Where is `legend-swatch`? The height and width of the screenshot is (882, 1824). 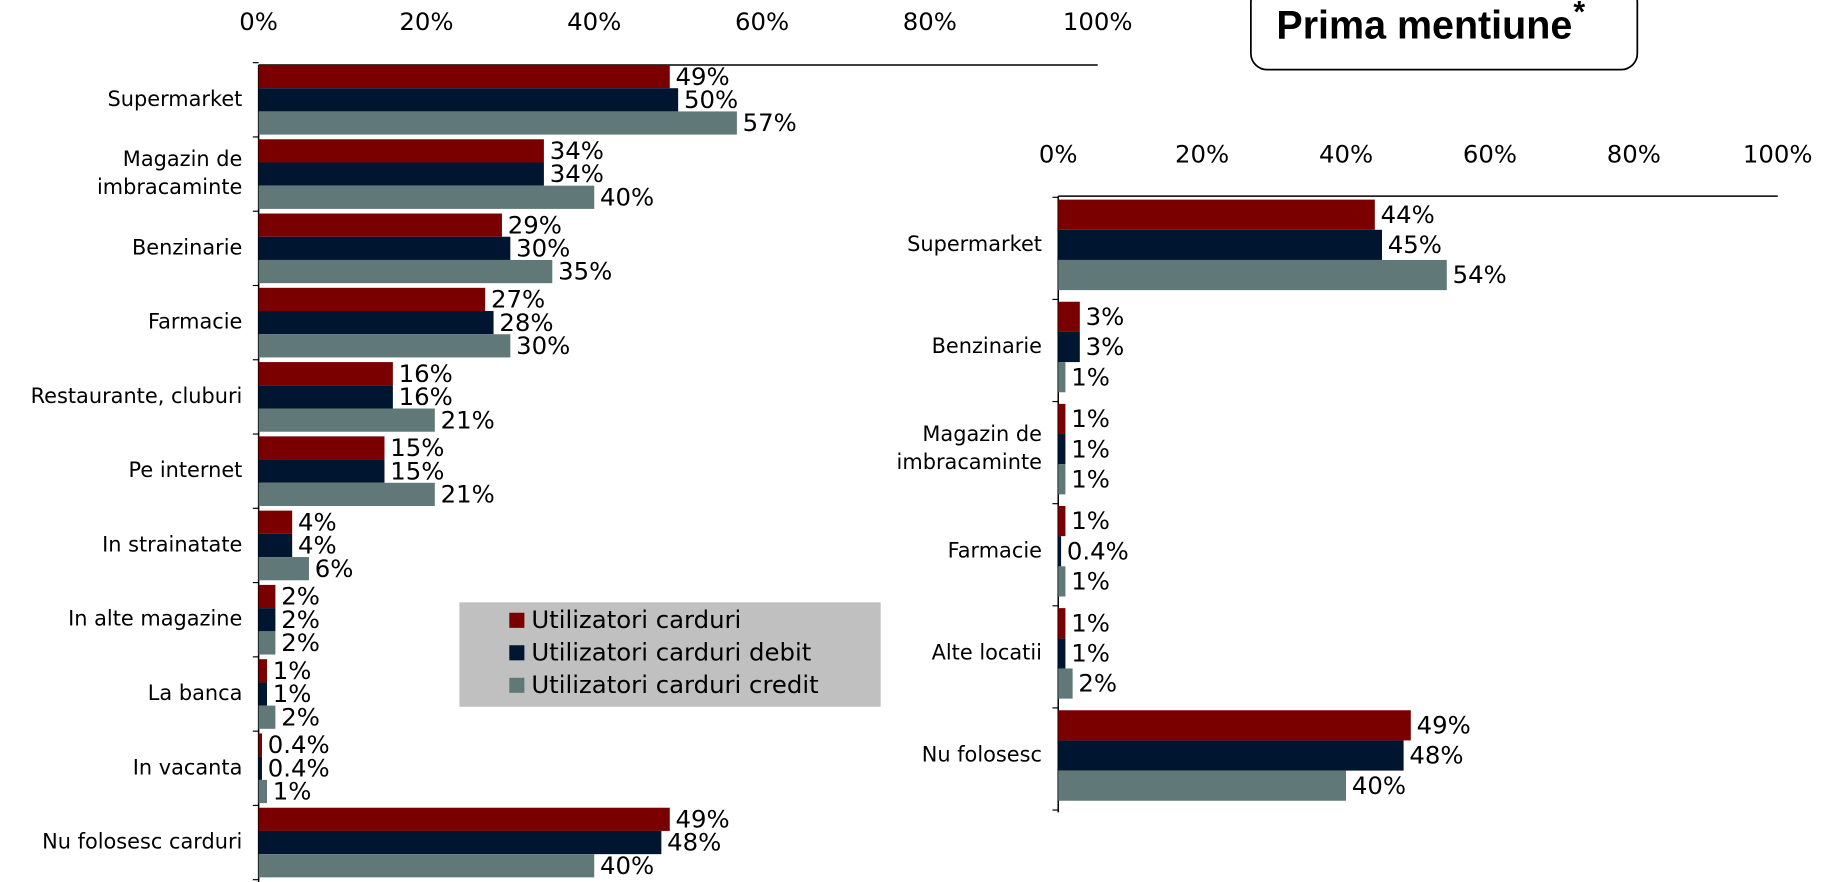
legend-swatch is located at coordinates (517, 685).